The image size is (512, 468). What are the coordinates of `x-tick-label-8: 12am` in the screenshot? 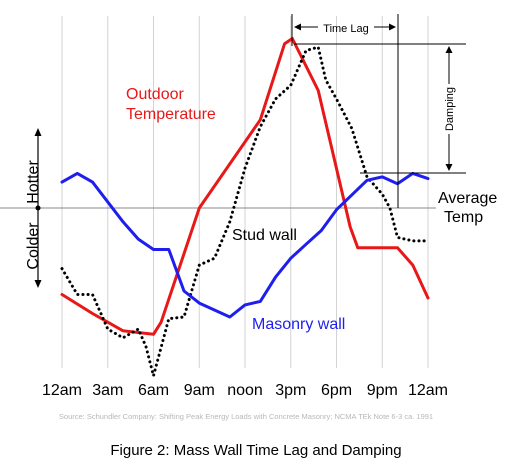 It's located at (428, 390).